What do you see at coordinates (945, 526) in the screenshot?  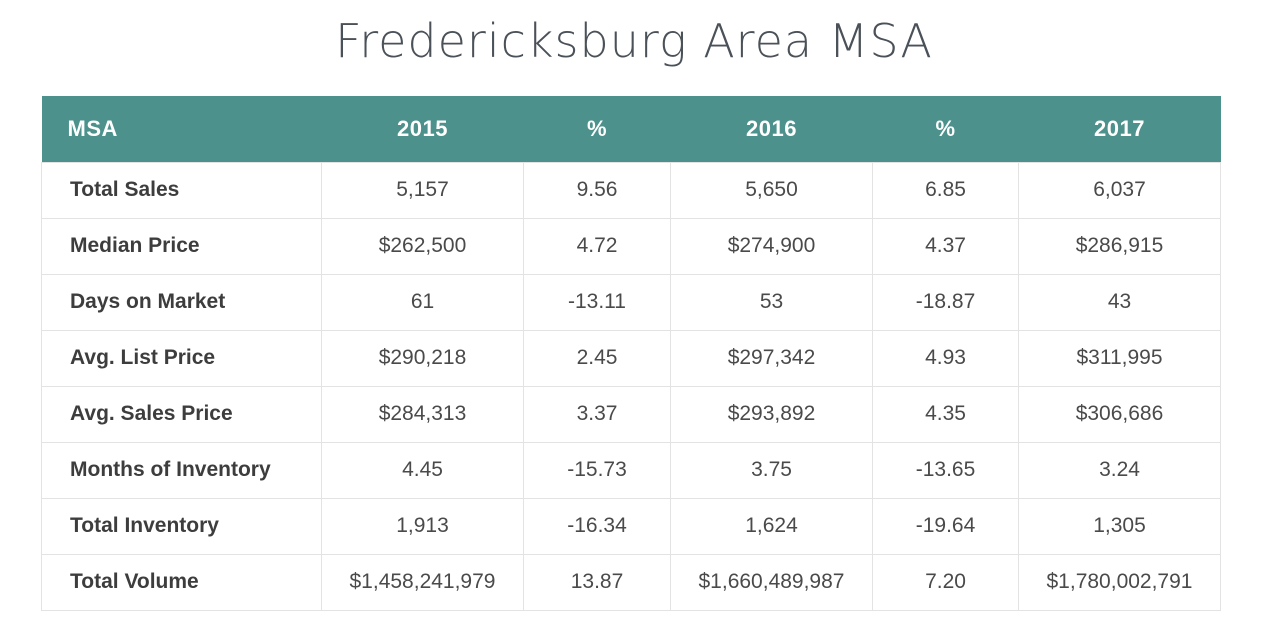 I see `table-cell: -19.64` at bounding box center [945, 526].